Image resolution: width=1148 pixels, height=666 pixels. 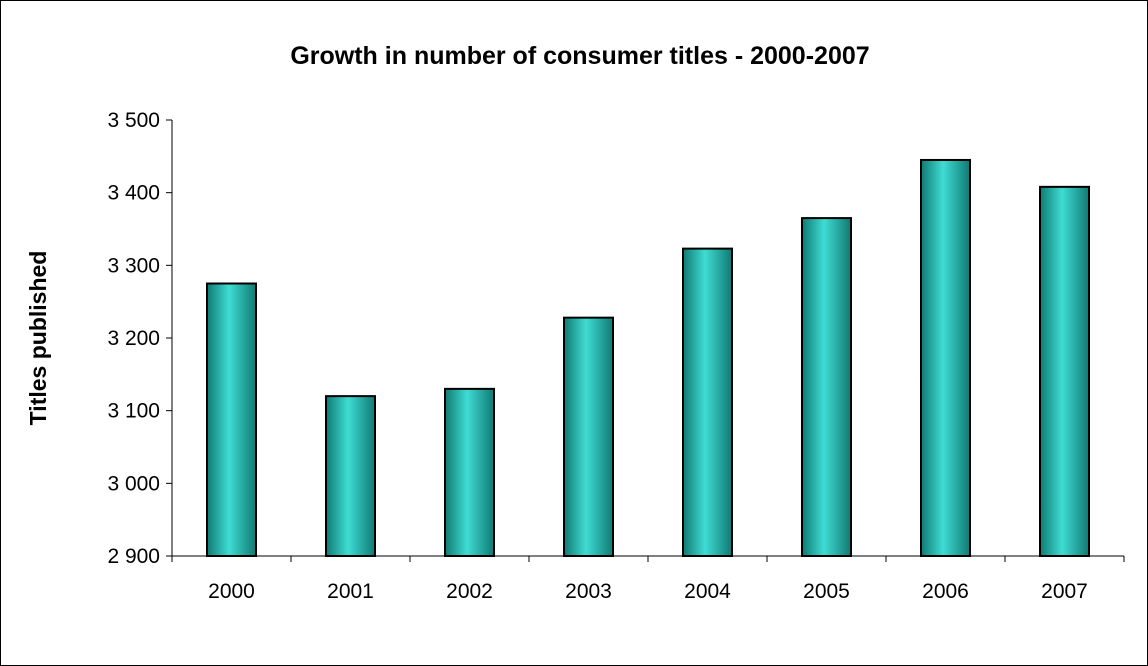 I want to click on y-tick-label: 3 500, so click(x=133, y=120).